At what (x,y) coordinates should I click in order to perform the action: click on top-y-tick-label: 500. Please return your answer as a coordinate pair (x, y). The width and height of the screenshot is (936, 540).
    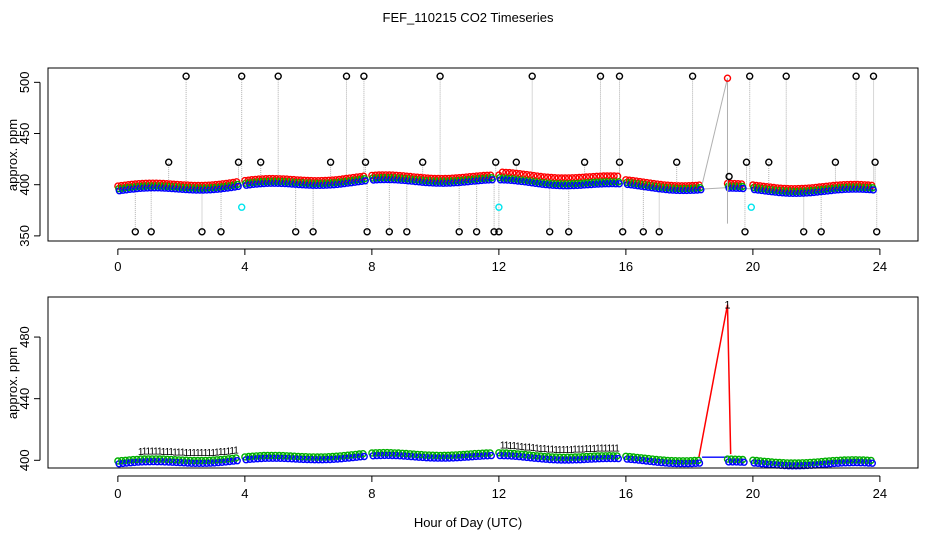
    Looking at the image, I should click on (24, 82).